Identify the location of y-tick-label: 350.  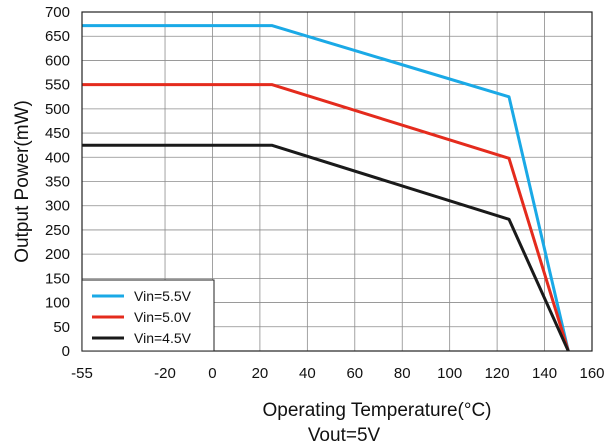
(57, 182).